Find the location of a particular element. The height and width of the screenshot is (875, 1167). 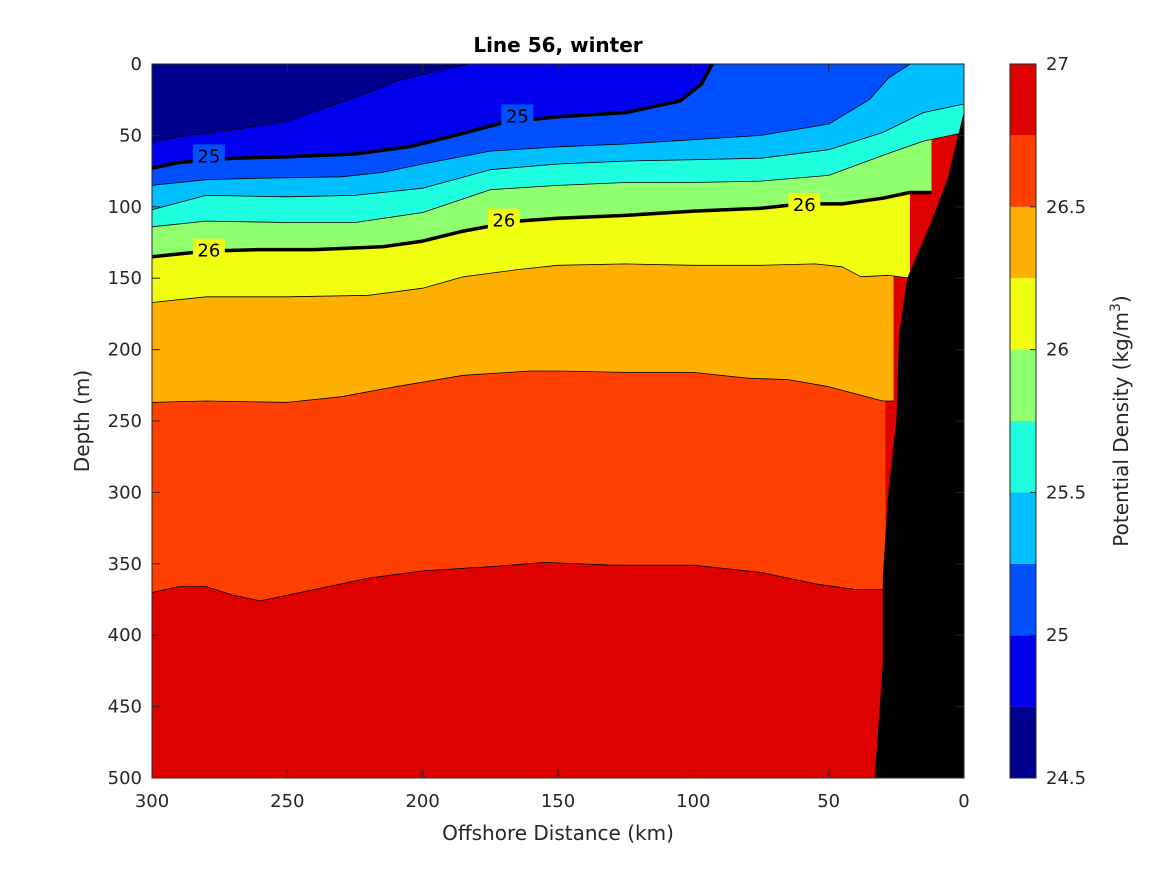

chart-title: Line 56, winter is located at coordinates (557, 45).